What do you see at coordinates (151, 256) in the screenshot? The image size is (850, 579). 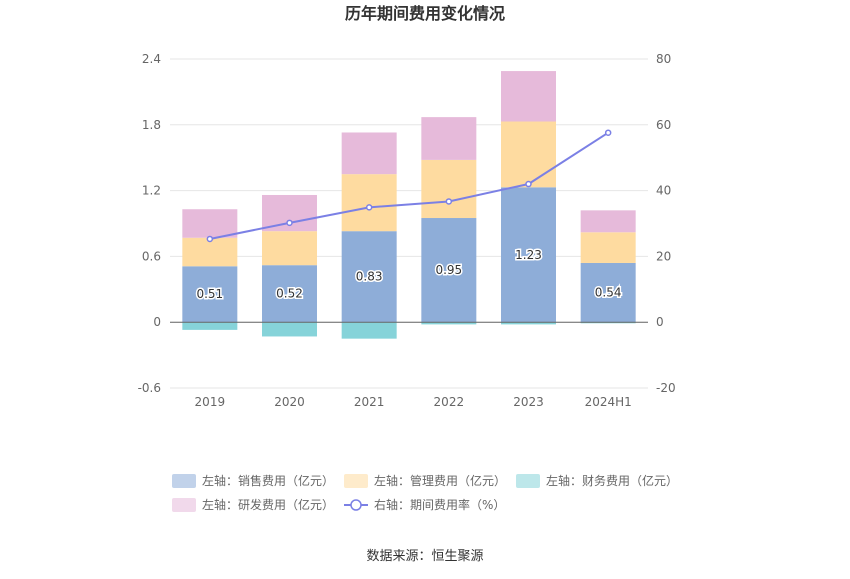 I see `left-tick-label: 0.6` at bounding box center [151, 256].